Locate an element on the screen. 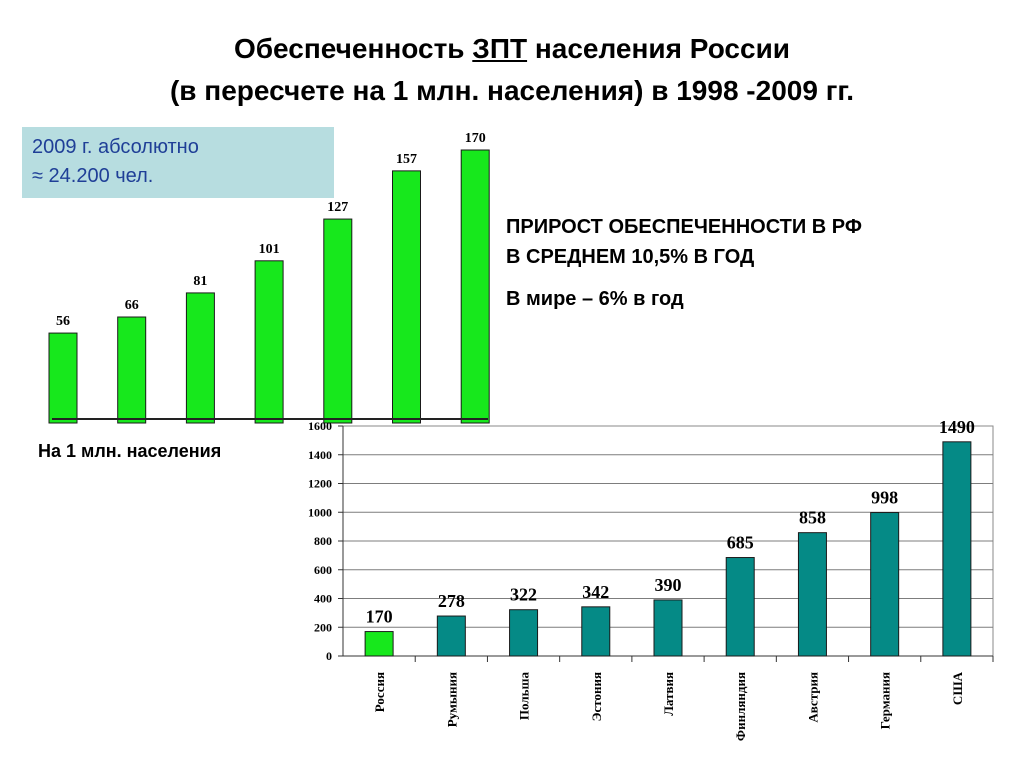 The height and width of the screenshot is (768, 1024). country-bar-value-label: 322 is located at coordinates (523, 595).